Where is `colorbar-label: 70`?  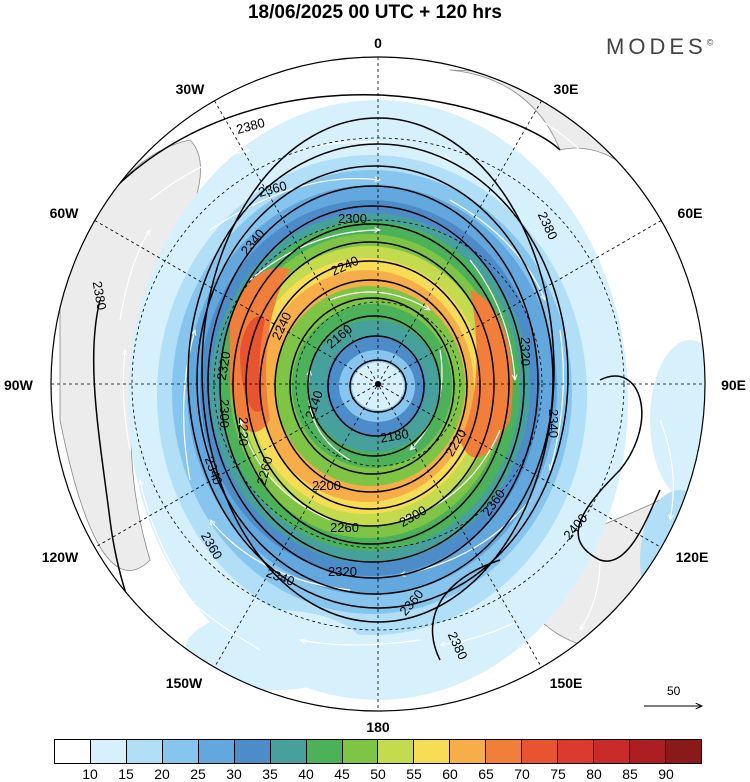
colorbar-label: 70 is located at coordinates (522, 774).